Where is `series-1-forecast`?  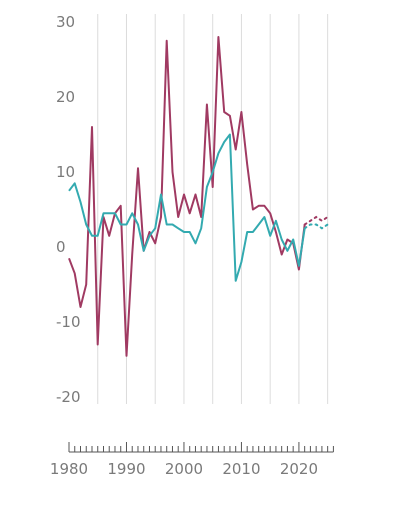 series-1-forecast is located at coordinates (316, 220).